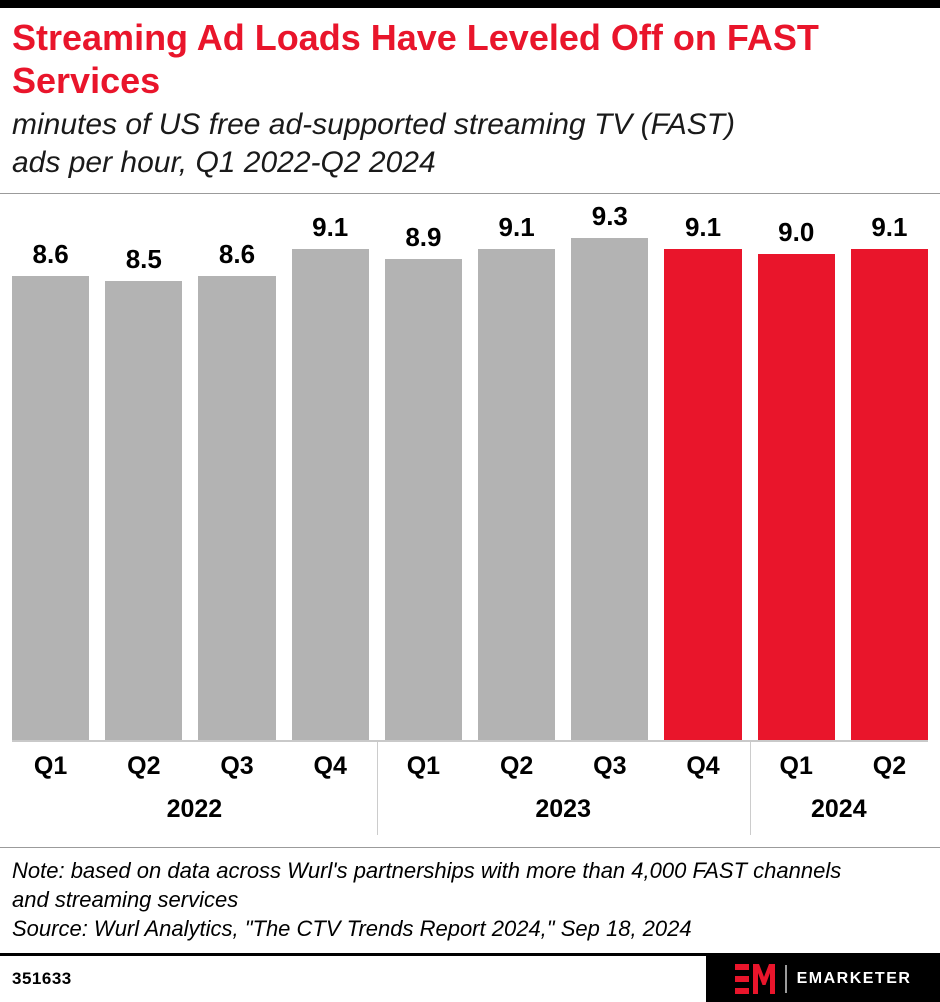 This screenshot has height=1002, width=940. Describe the element at coordinates (785, 979) in the screenshot. I see `logo-separator` at that location.